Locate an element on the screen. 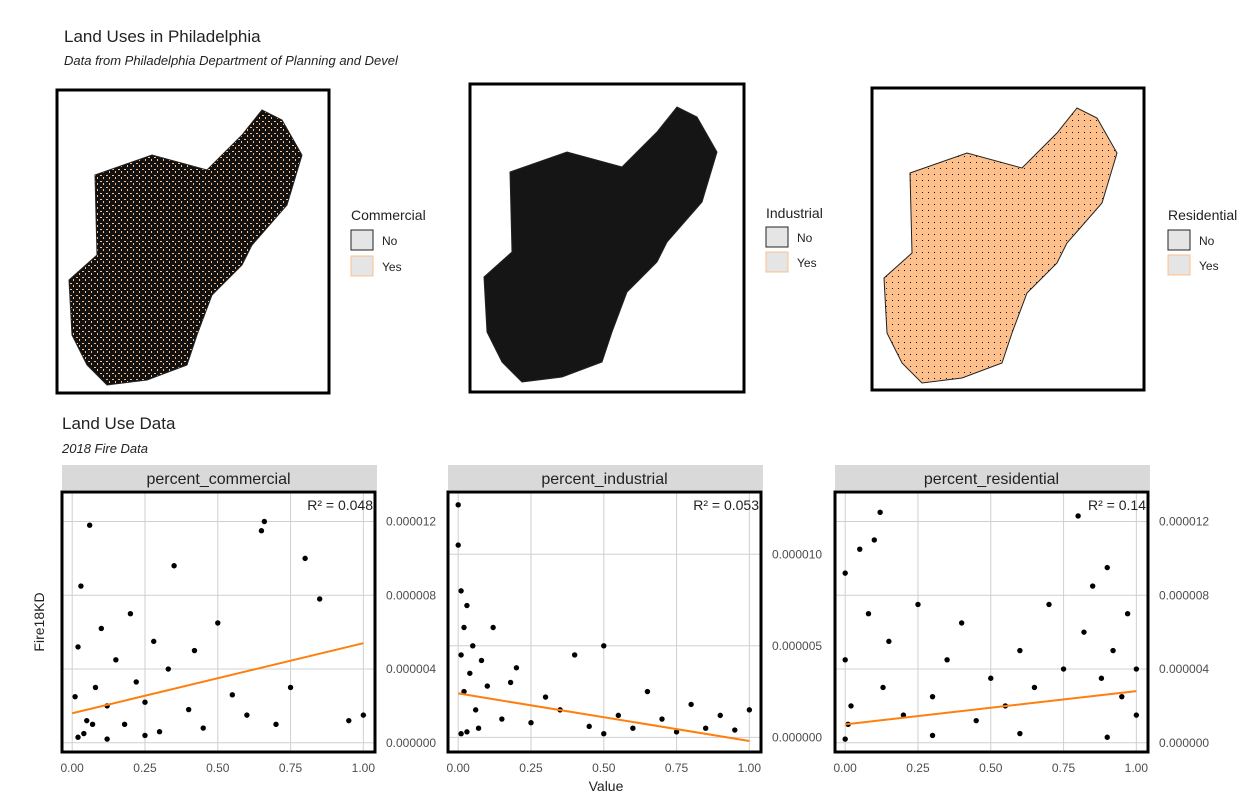 The width and height of the screenshot is (1256, 812). y-axis-label: Fire18KD is located at coordinates (39, 621).